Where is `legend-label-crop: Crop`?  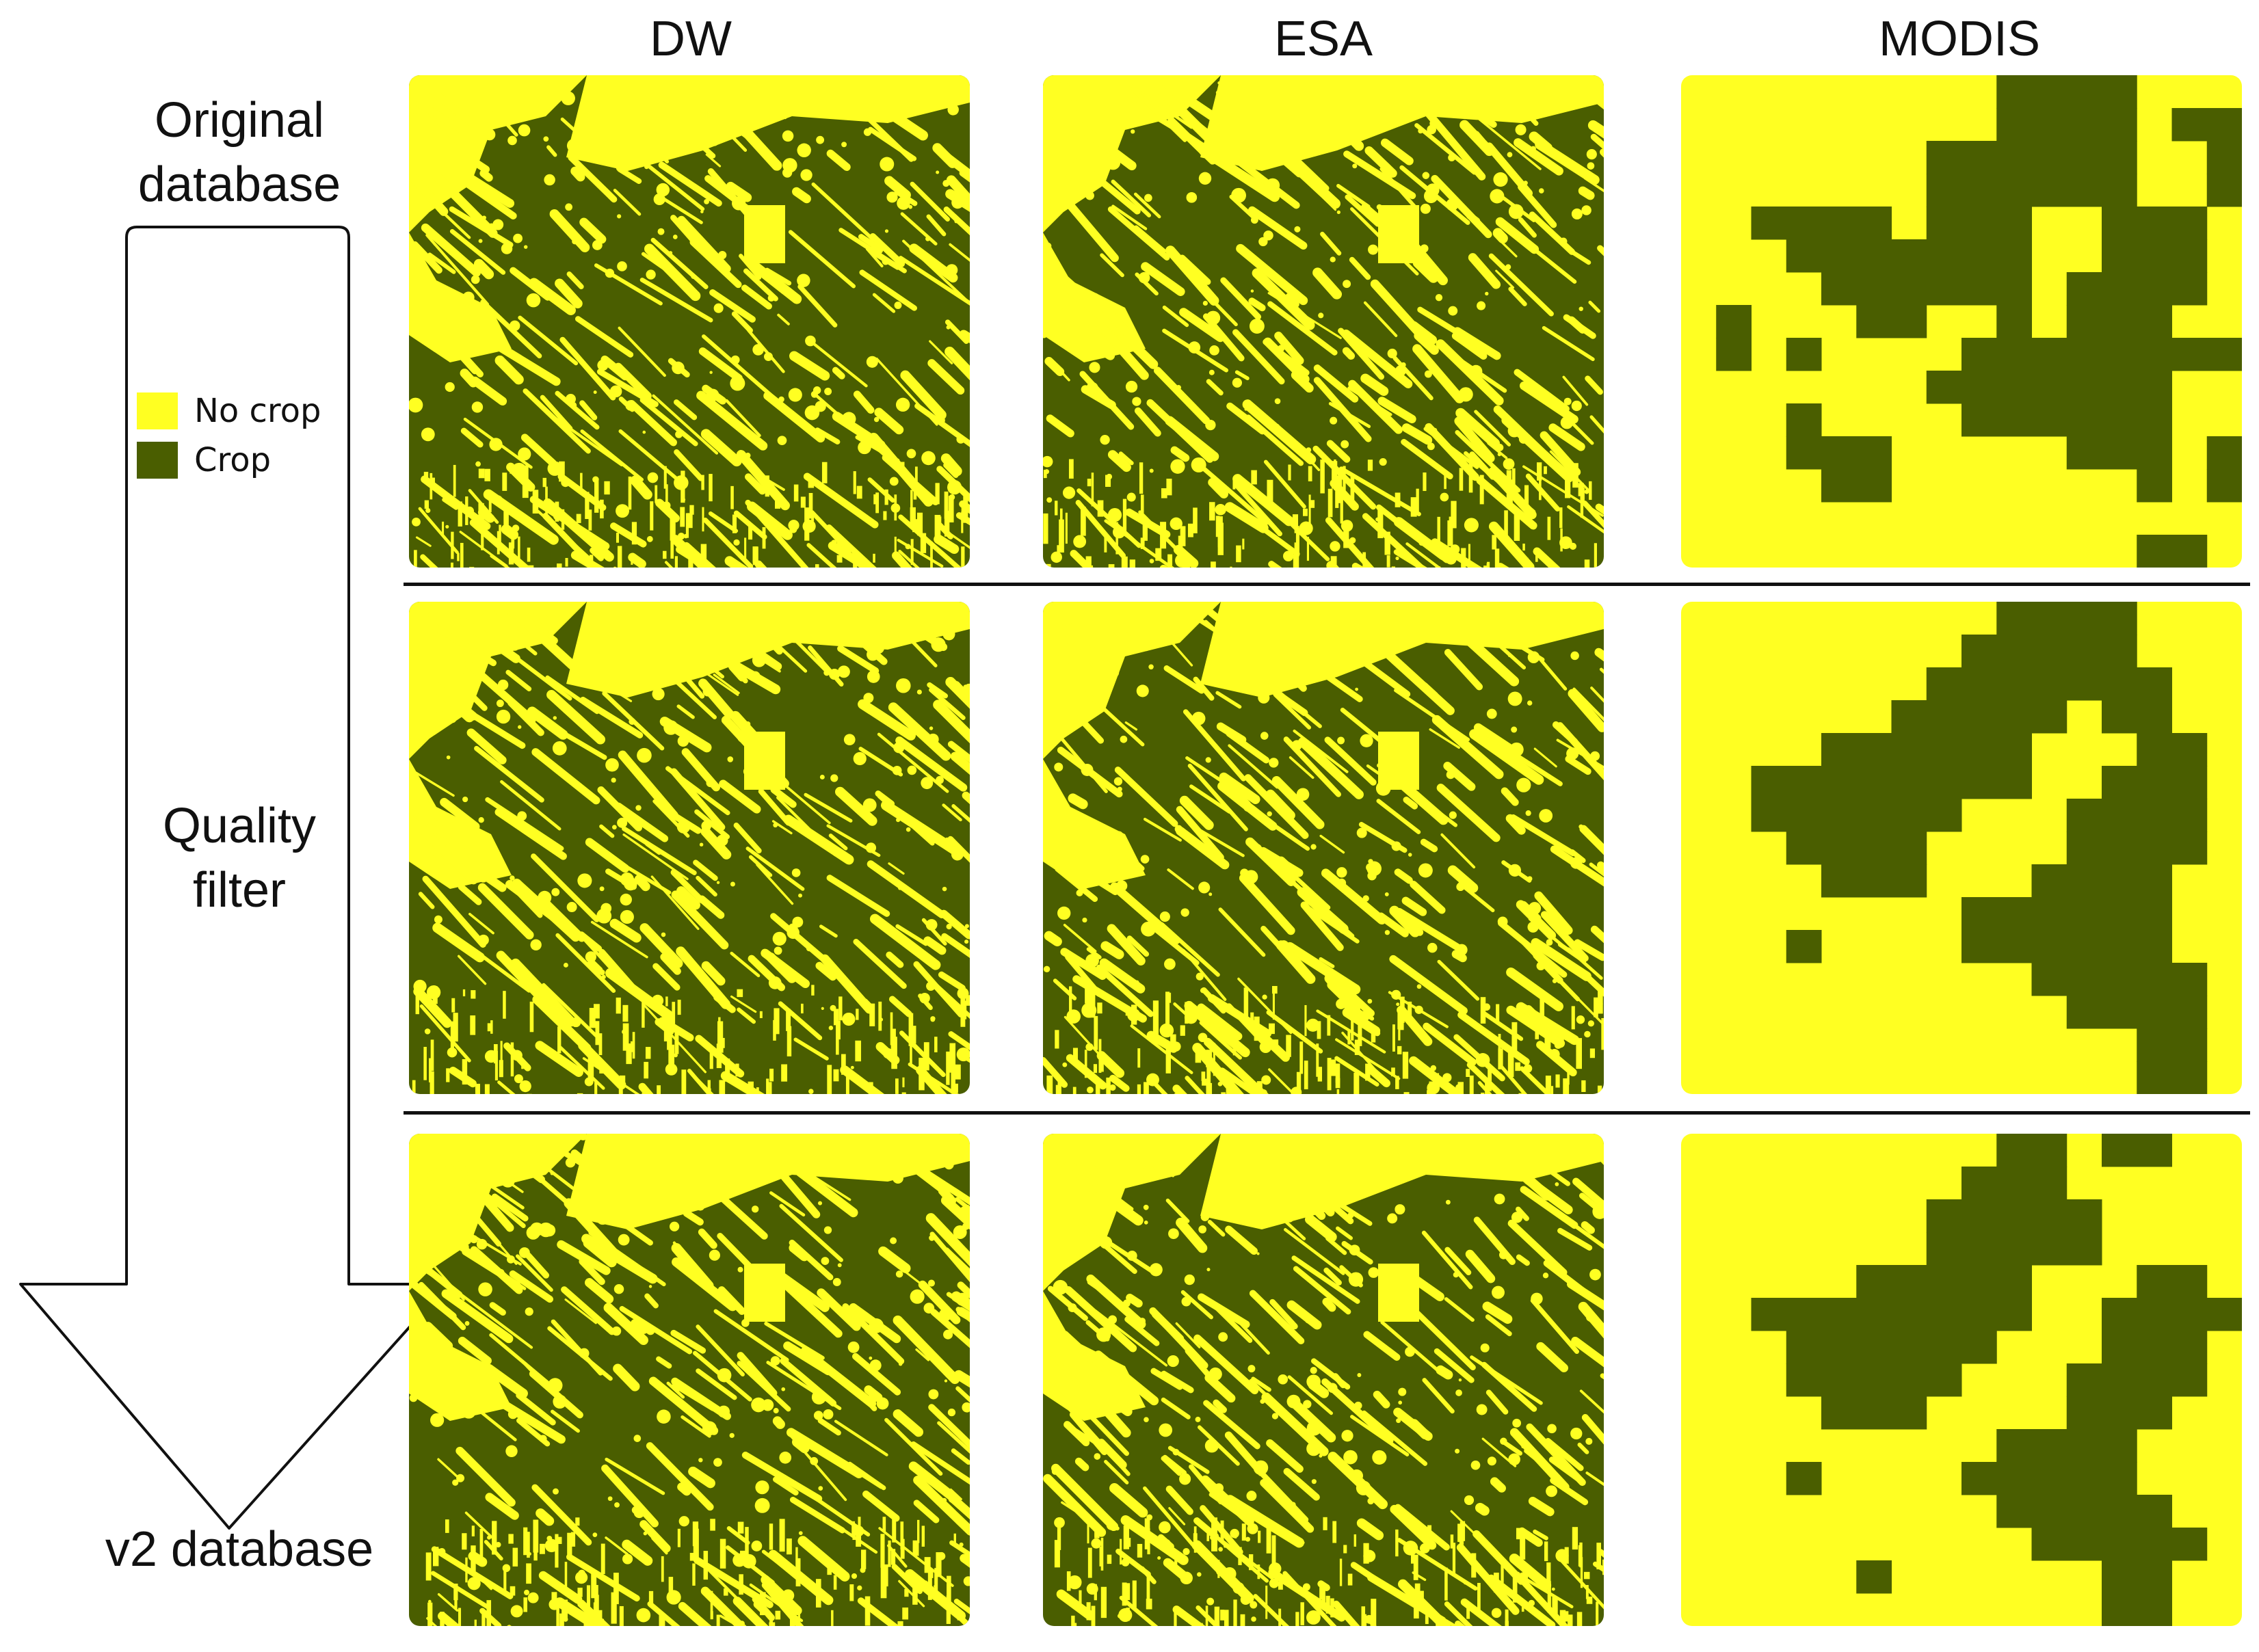 legend-label-crop: Crop is located at coordinates (233, 460).